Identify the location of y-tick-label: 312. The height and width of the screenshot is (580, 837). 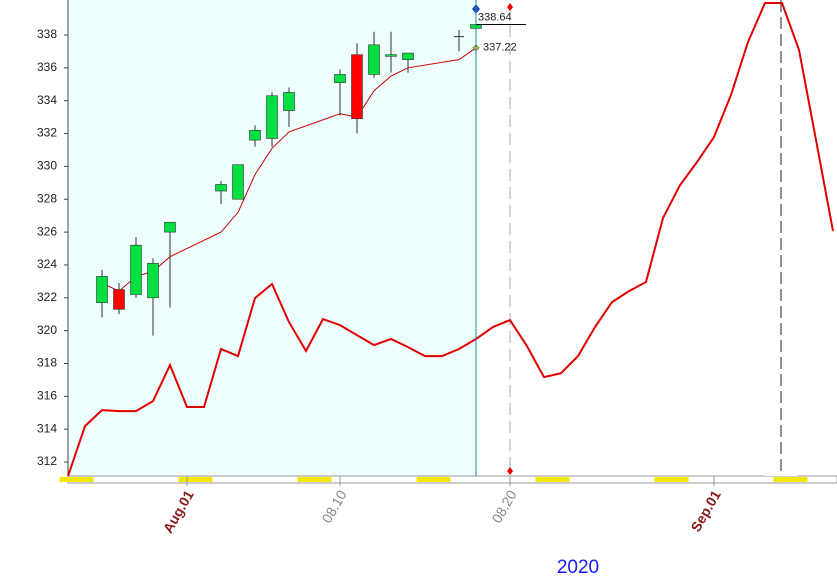
(47, 461).